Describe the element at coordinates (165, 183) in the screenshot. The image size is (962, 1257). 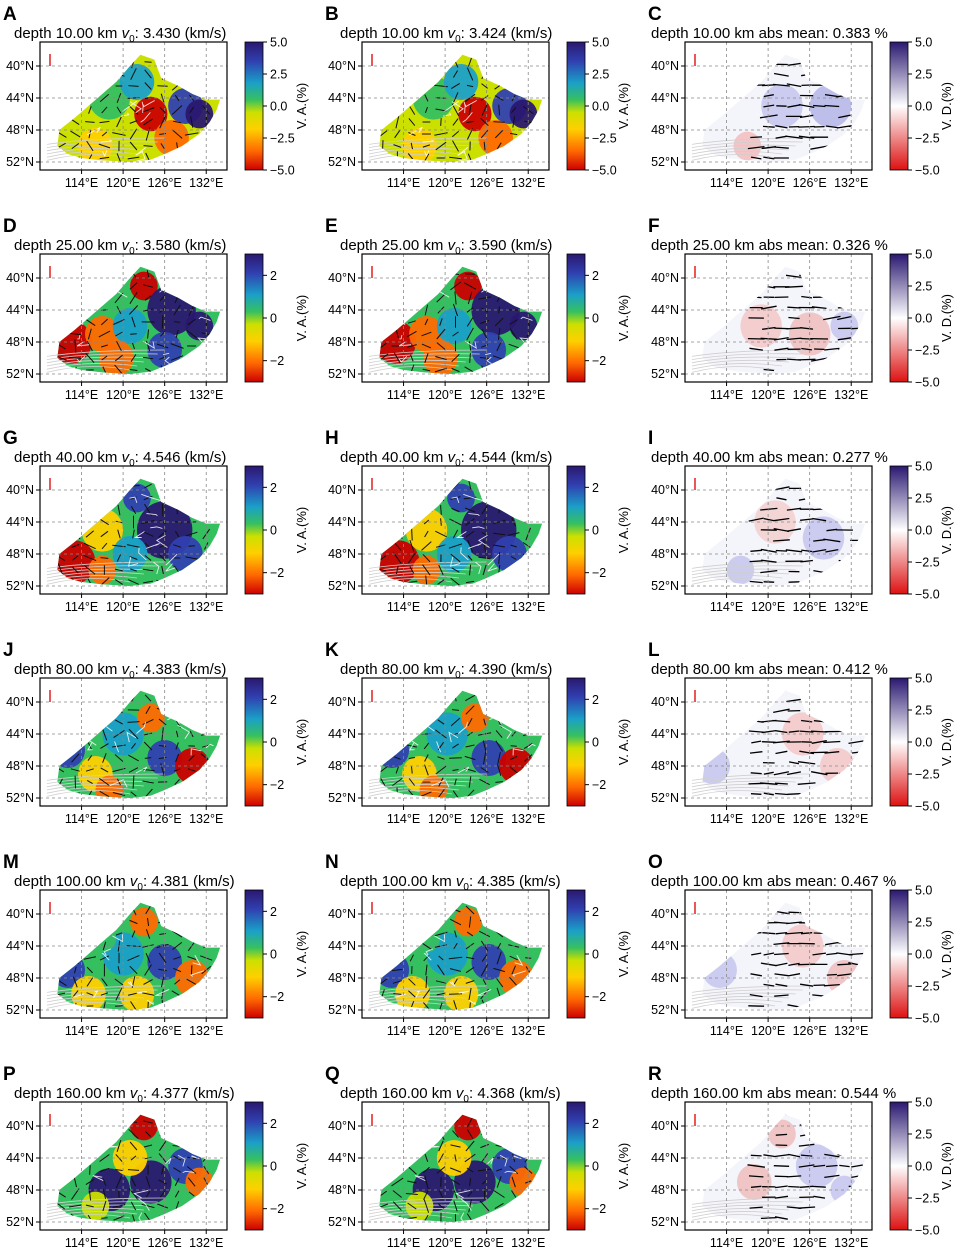
I see `x-tick-label: 126°E` at that location.